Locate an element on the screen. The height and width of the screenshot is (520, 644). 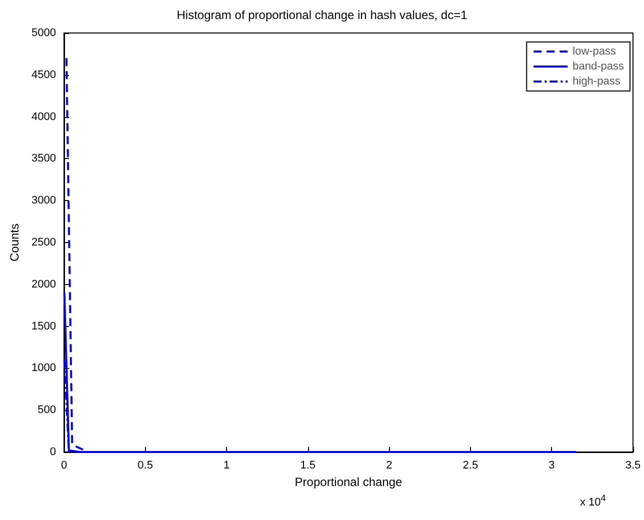
x-tick-label: 3.5 is located at coordinates (633, 466).